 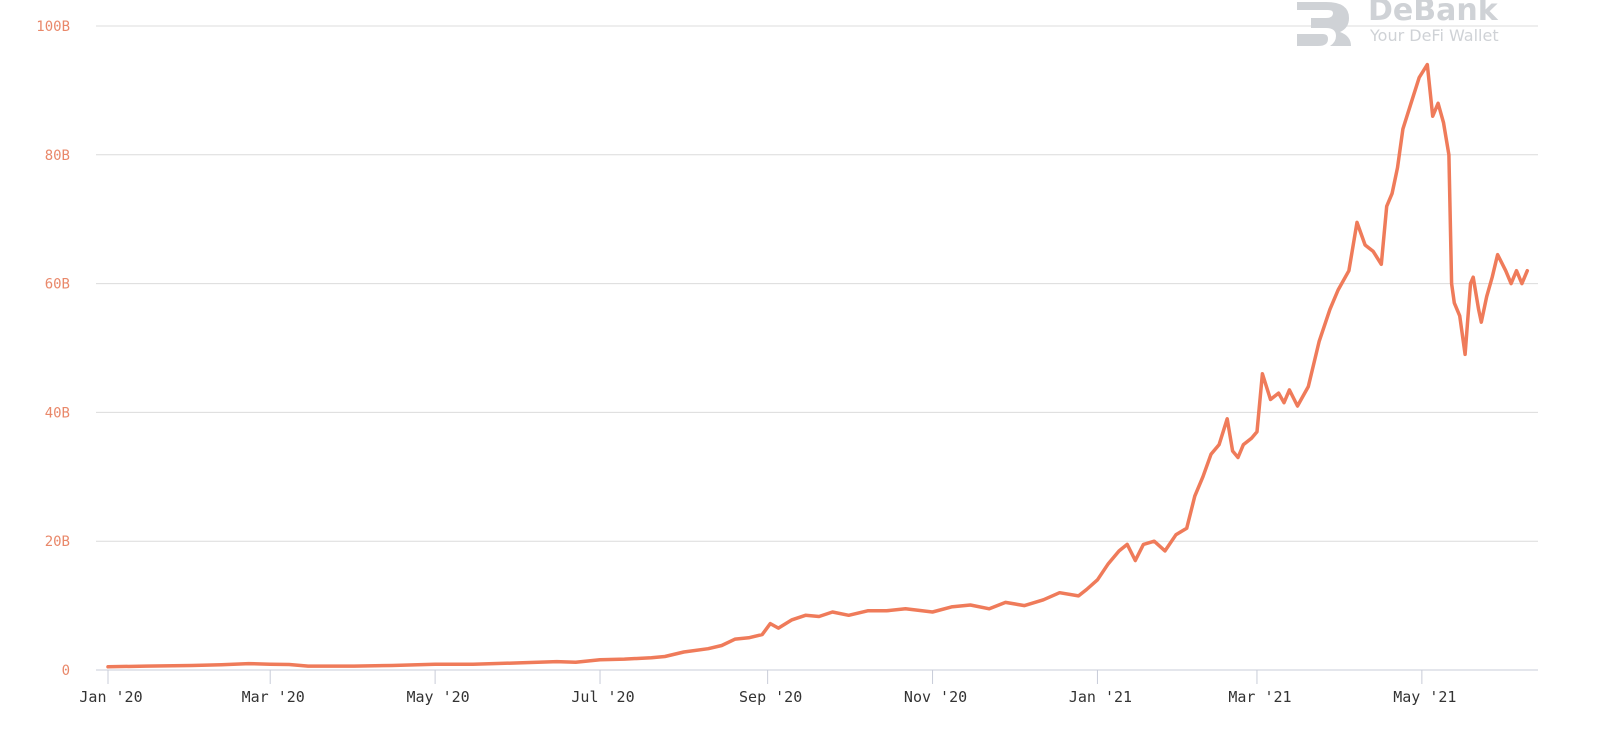 I want to click on brand-tagline: Your DeFi Wallet, so click(x=1434, y=35).